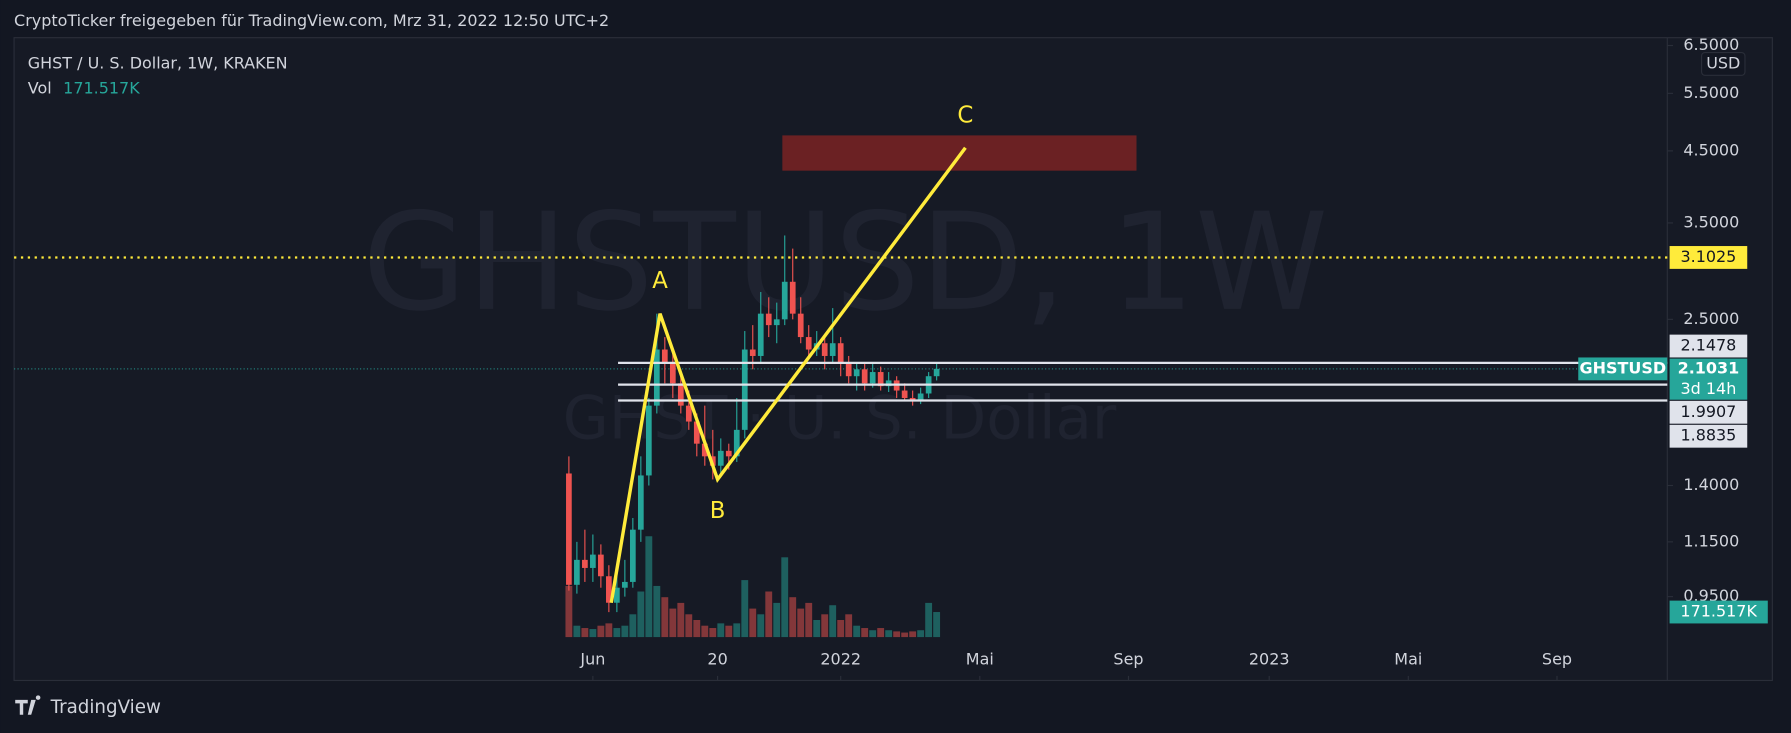  I want to click on volume-legend-value: 171.517K, so click(101, 88).